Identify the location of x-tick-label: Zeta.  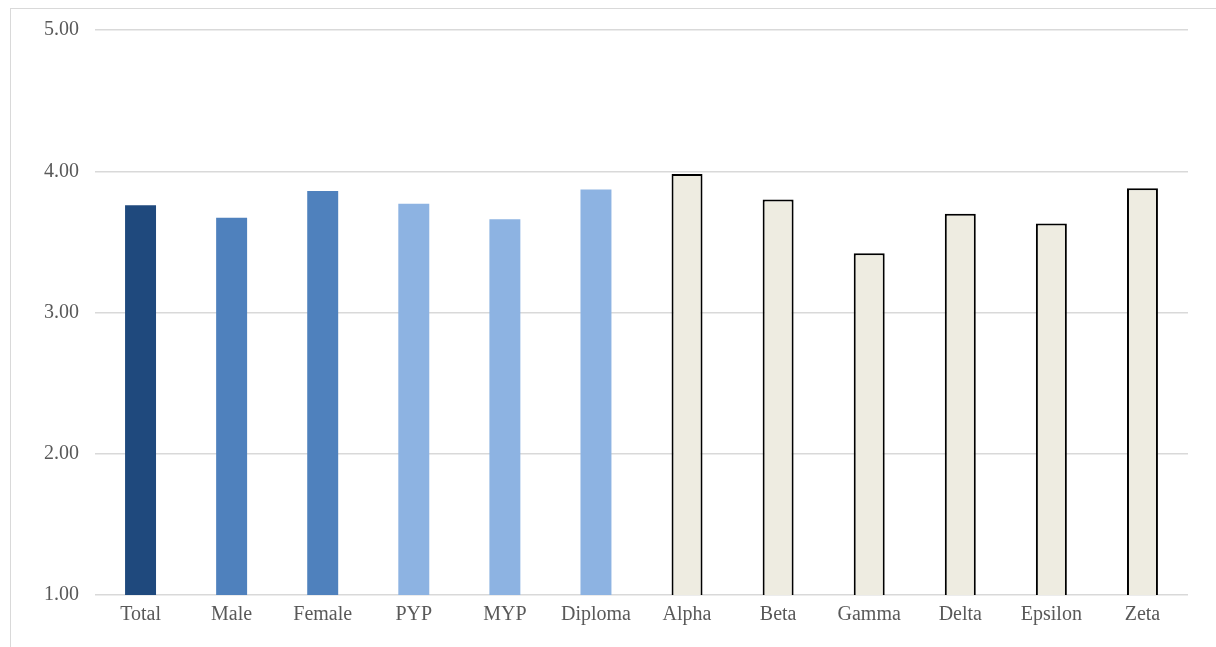
(1142, 613).